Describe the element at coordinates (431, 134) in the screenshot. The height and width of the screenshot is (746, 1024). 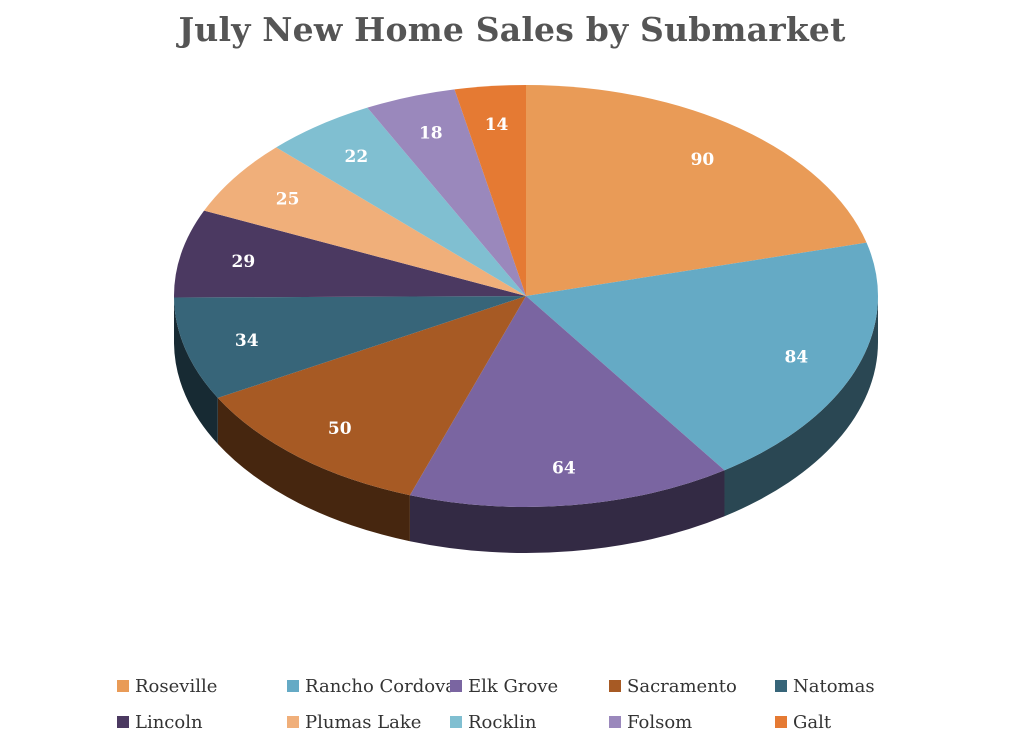
I see `data-label-folsom: 18` at that location.